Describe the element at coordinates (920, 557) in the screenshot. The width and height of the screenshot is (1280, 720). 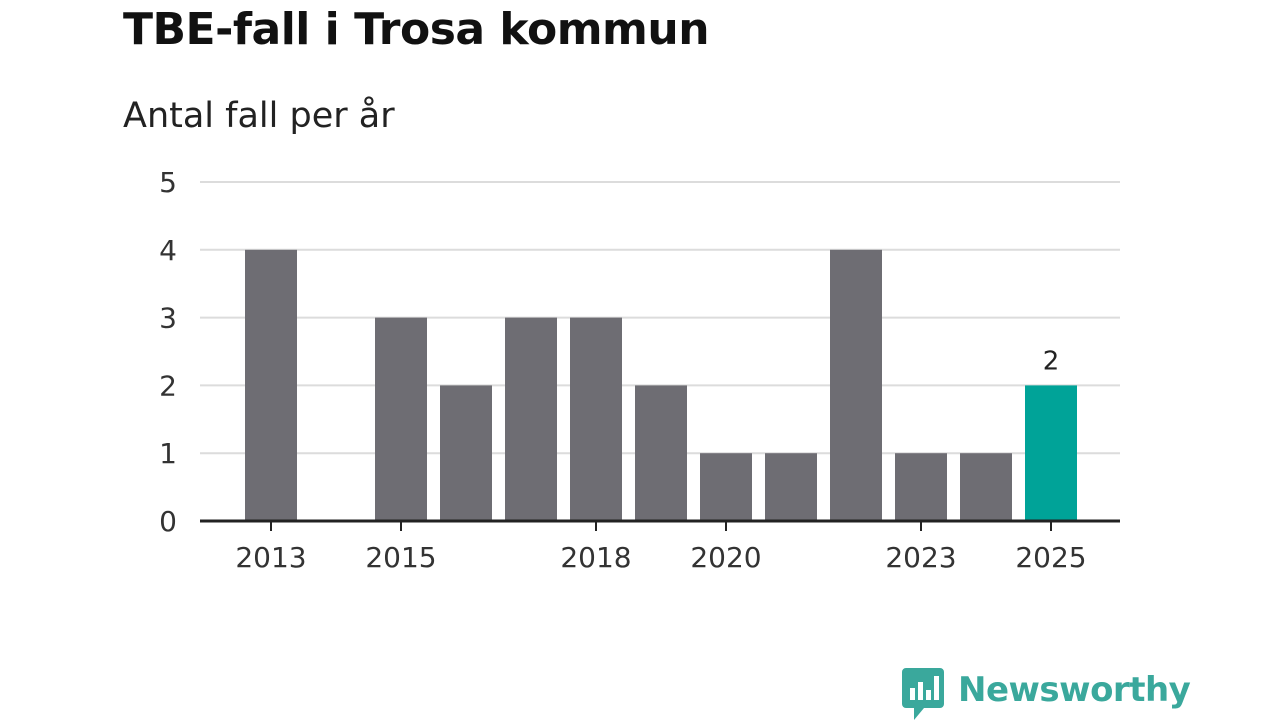
I see `x-tick-label-2023: 2023` at that location.